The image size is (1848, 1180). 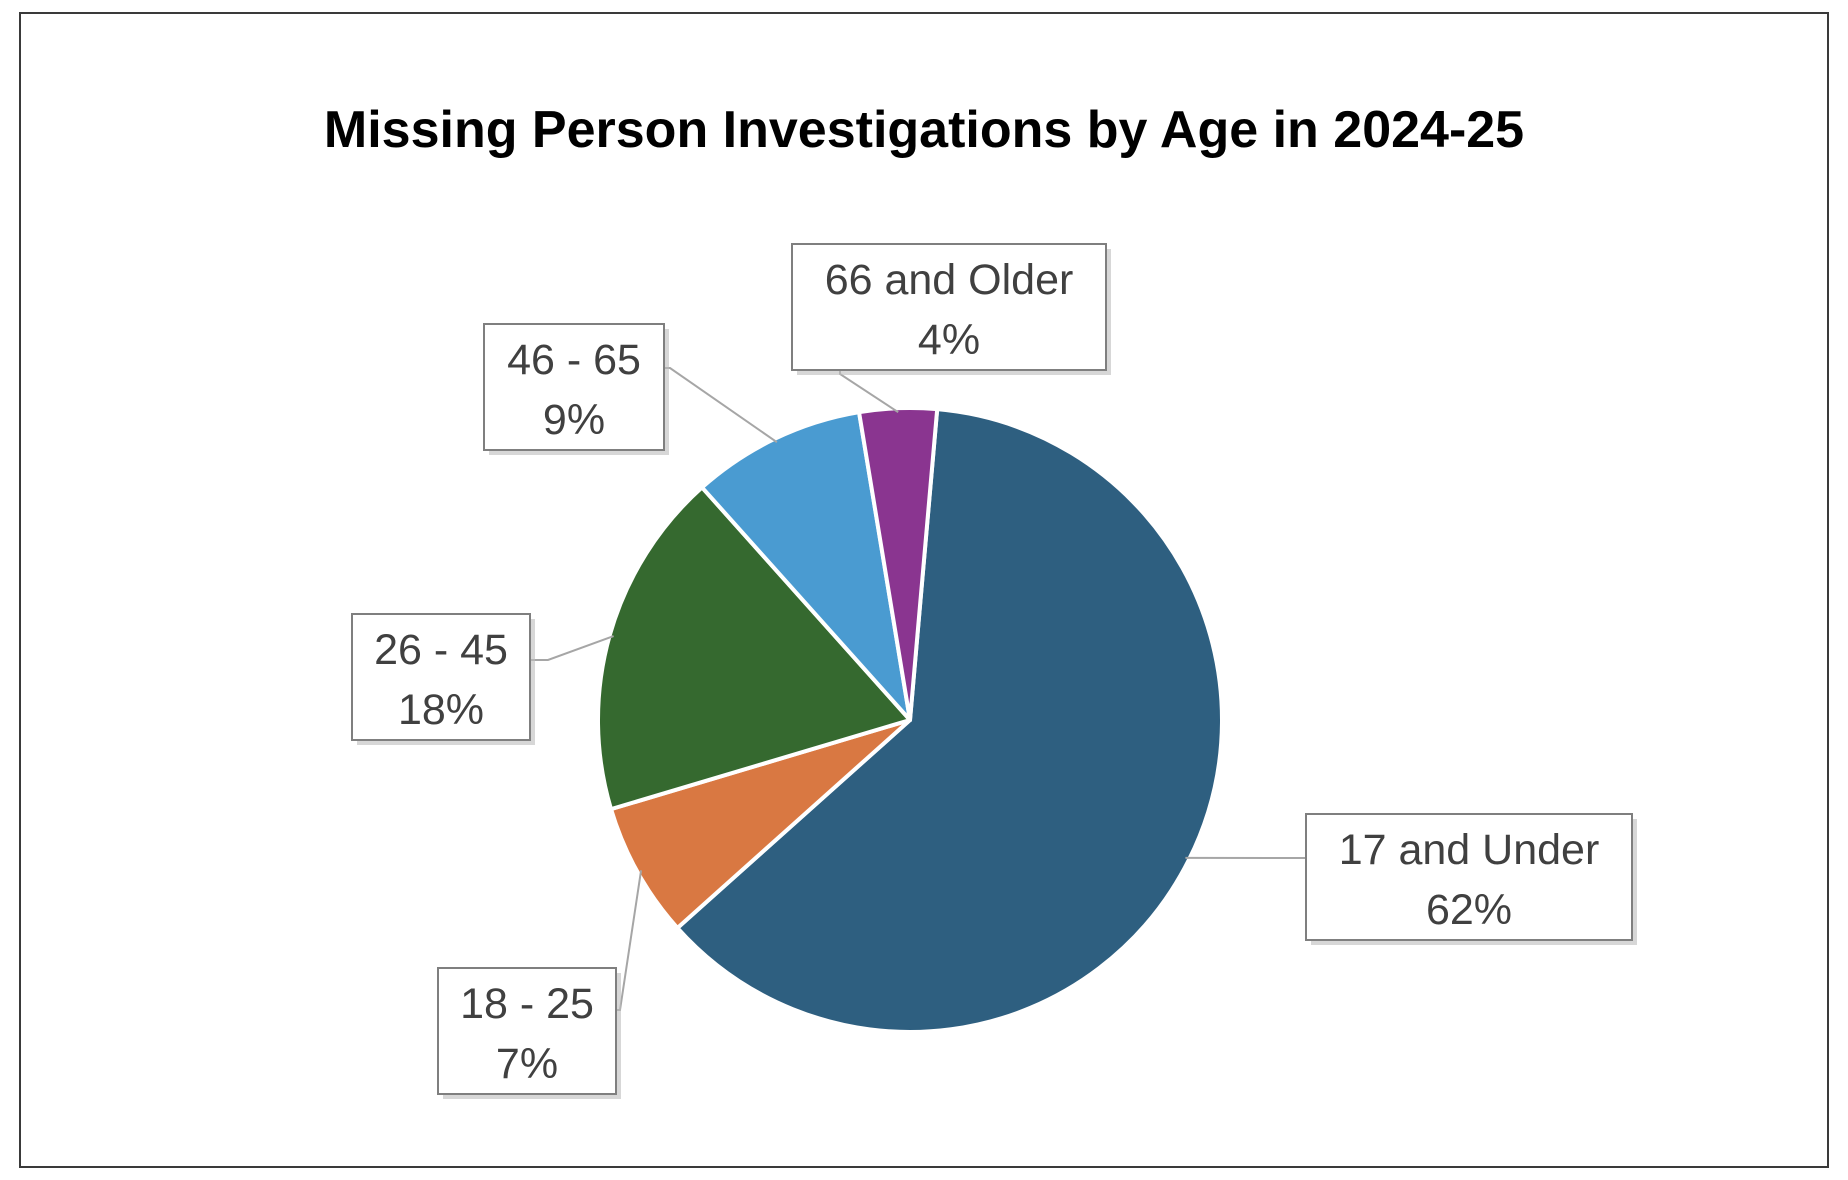 What do you see at coordinates (898, 564) in the screenshot?
I see `pie-slice-66-and-older` at bounding box center [898, 564].